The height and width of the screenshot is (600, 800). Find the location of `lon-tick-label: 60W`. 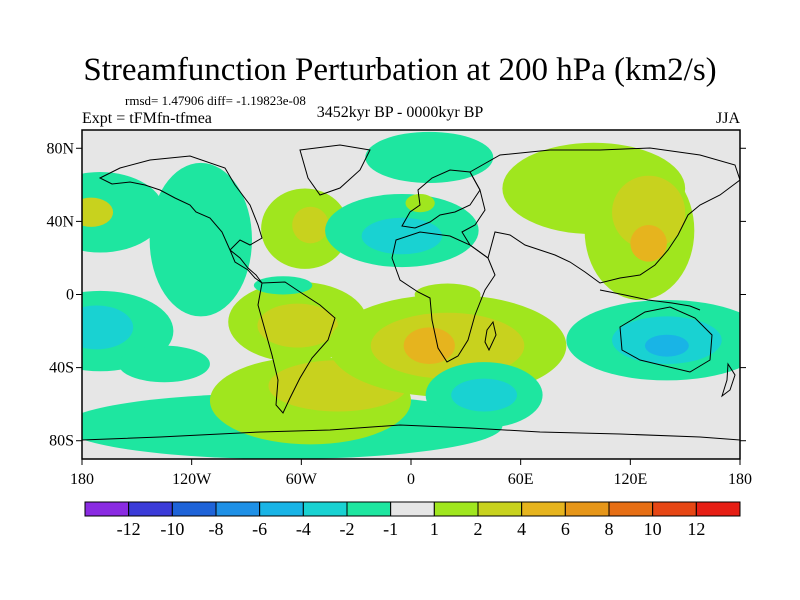

lon-tick-label: 60W is located at coordinates (302, 479).